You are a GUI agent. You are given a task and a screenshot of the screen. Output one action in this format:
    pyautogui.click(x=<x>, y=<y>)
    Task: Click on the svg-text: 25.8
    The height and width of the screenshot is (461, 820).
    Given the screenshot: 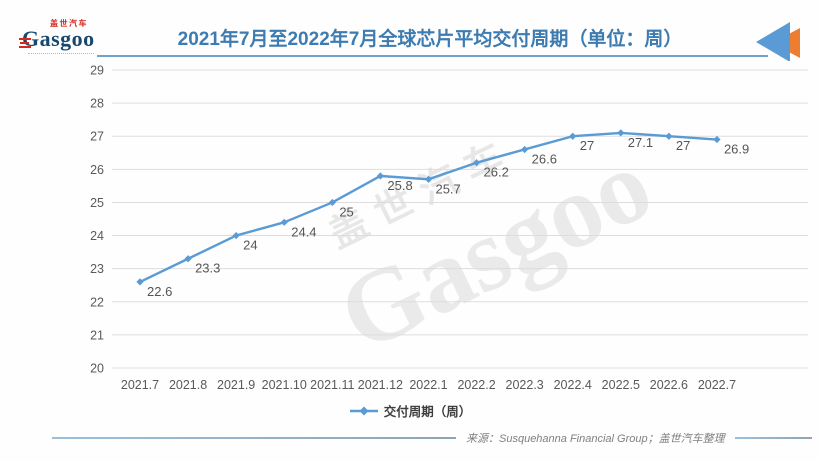 What is the action you would take?
    pyautogui.click(x=399, y=185)
    